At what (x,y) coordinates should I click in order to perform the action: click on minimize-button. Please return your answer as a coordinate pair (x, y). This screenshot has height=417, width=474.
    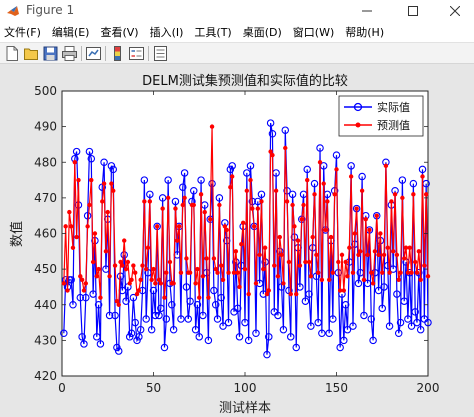
    Looking at the image, I should click on (367, 11).